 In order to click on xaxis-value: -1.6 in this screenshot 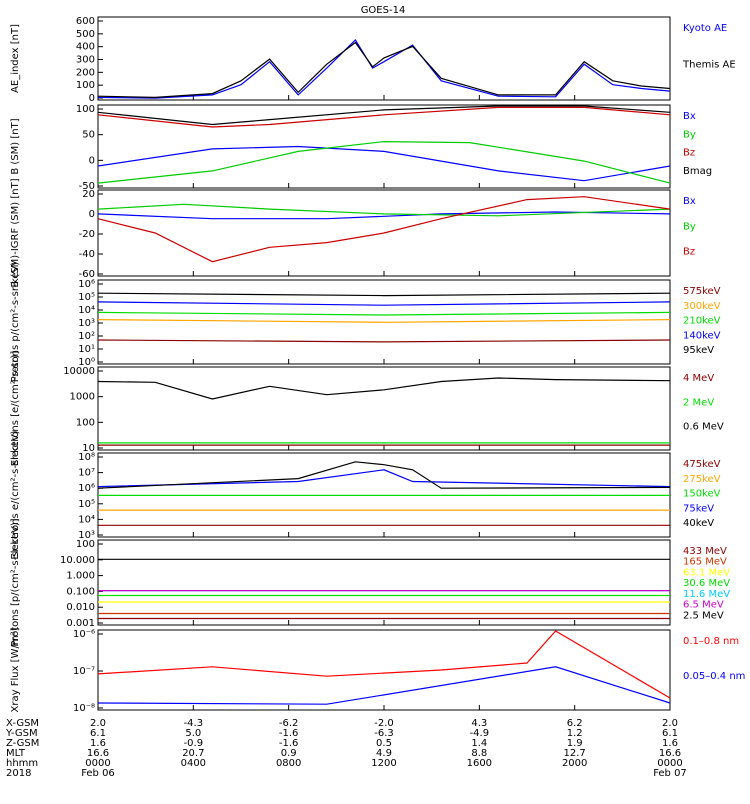, I will do `click(289, 743)`.